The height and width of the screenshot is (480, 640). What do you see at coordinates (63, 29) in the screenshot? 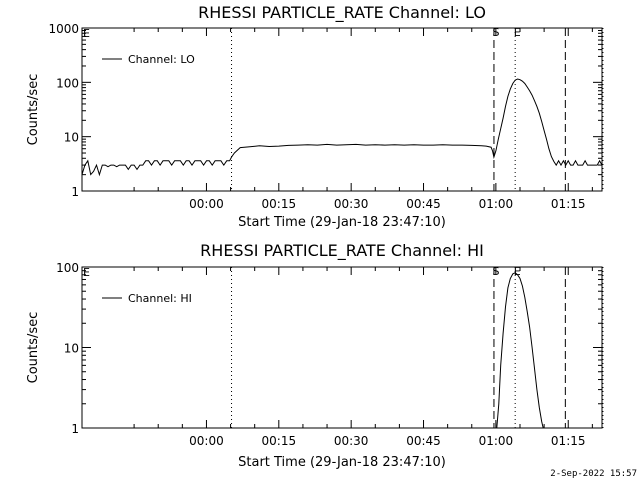
I see `y-tick-label: 1000` at bounding box center [63, 29].